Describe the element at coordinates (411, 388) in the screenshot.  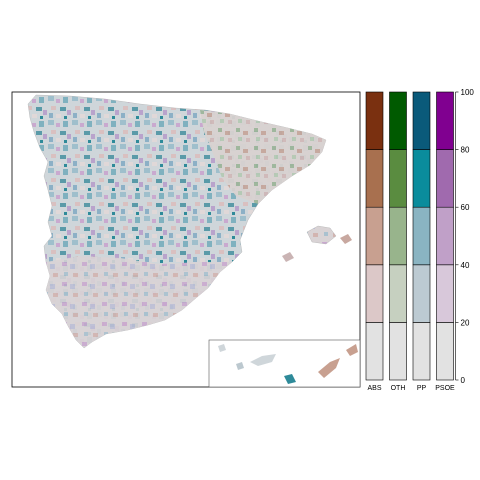
I see `legend-labels: ABS OTH PP PSOE` at that location.